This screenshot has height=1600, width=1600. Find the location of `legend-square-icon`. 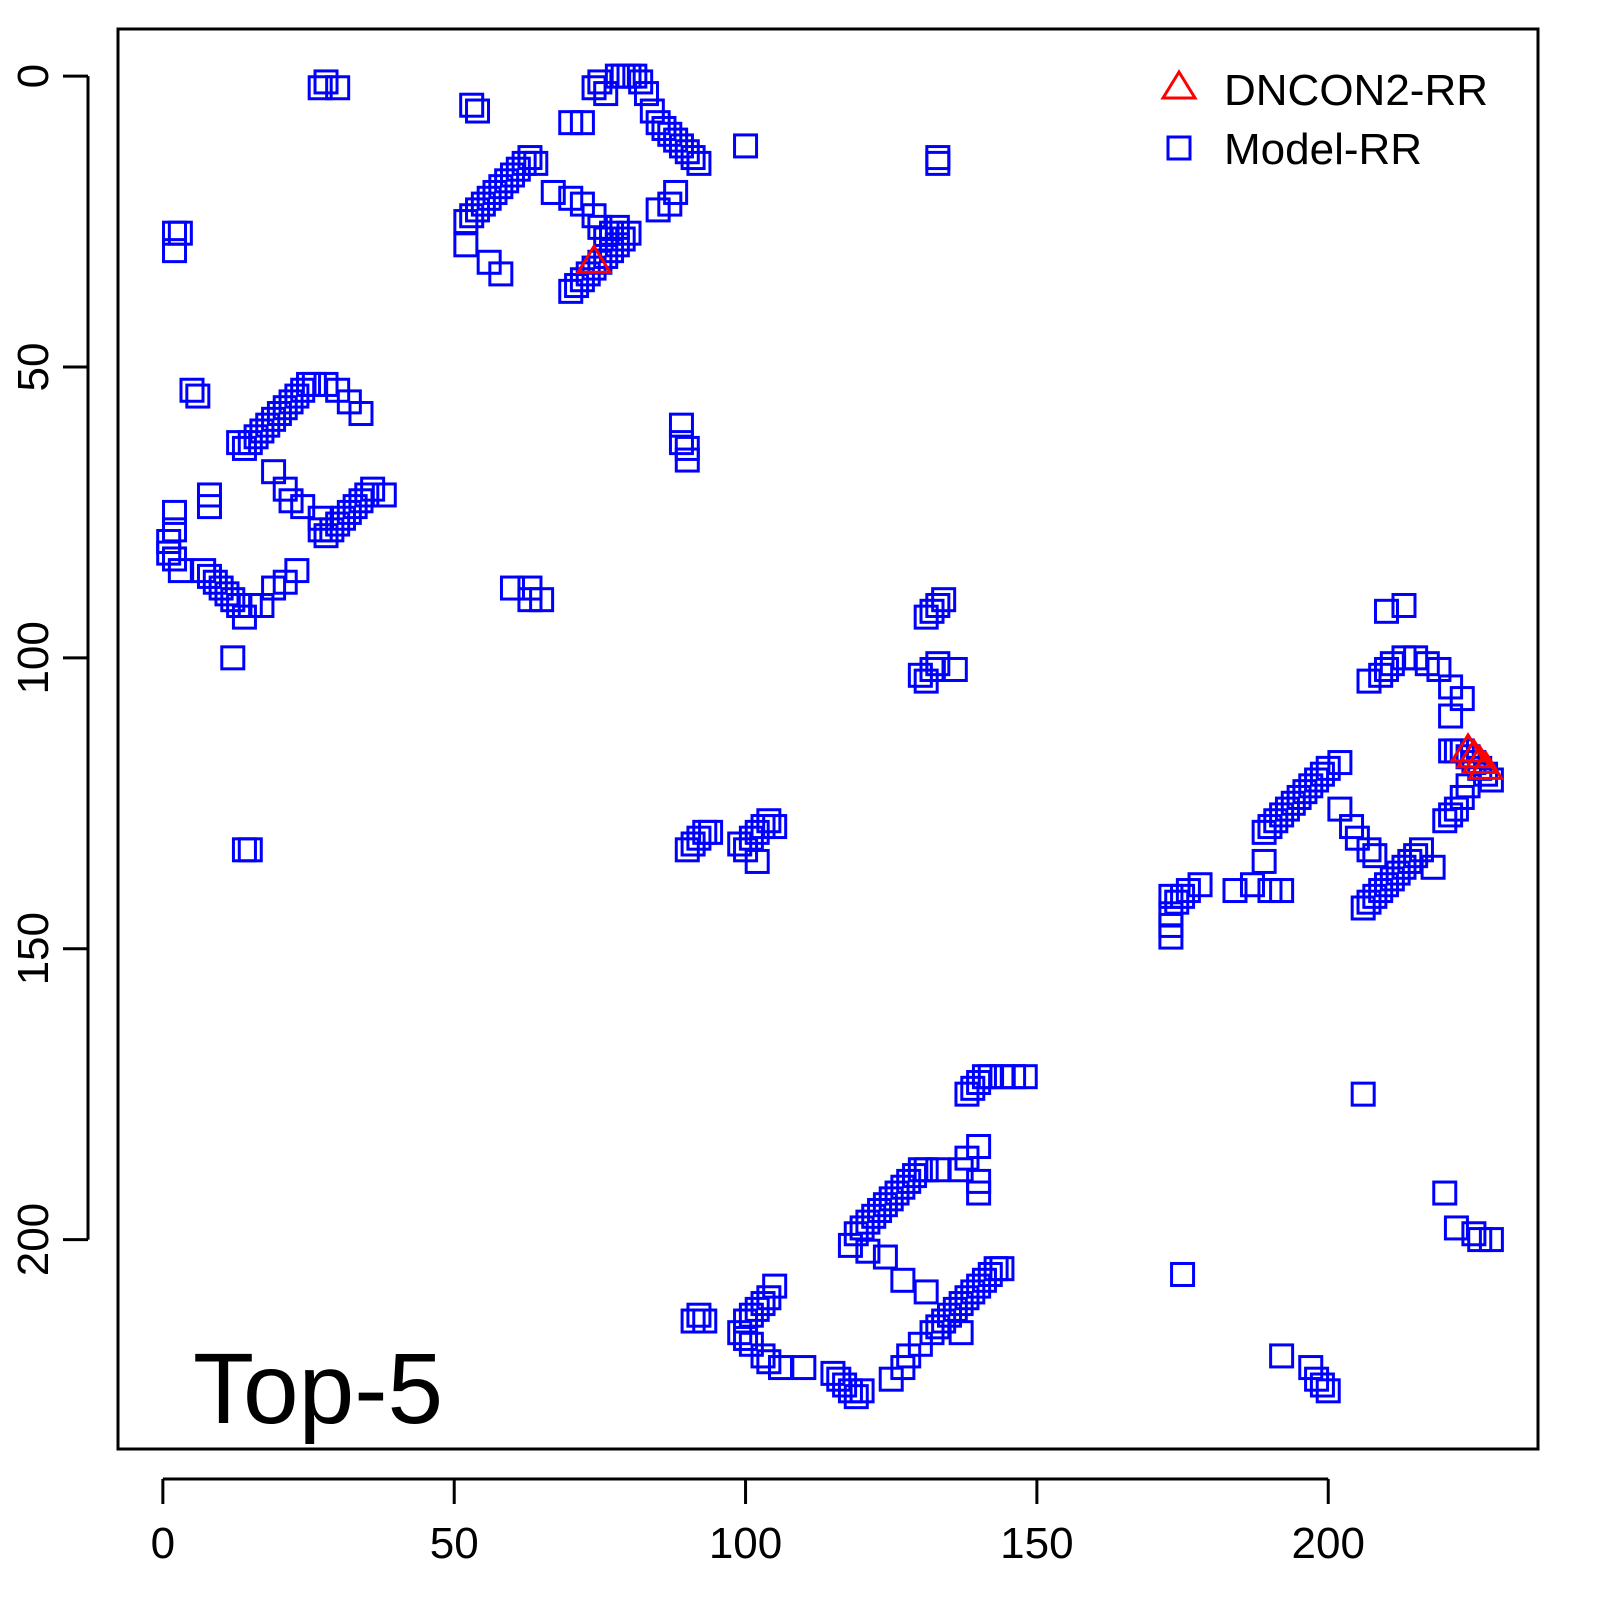

legend-square-icon is located at coordinates (1179, 148).